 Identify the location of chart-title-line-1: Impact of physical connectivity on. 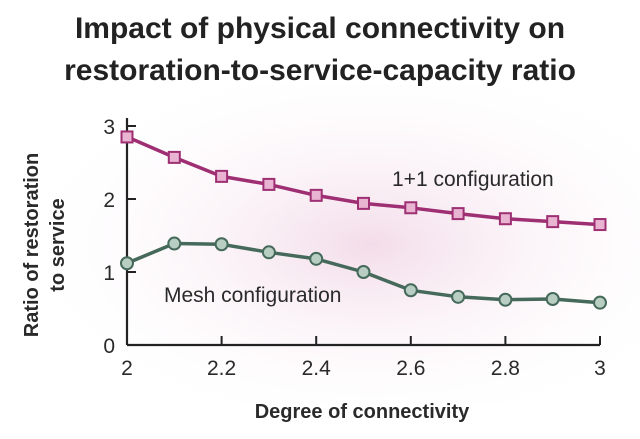
(320, 28).